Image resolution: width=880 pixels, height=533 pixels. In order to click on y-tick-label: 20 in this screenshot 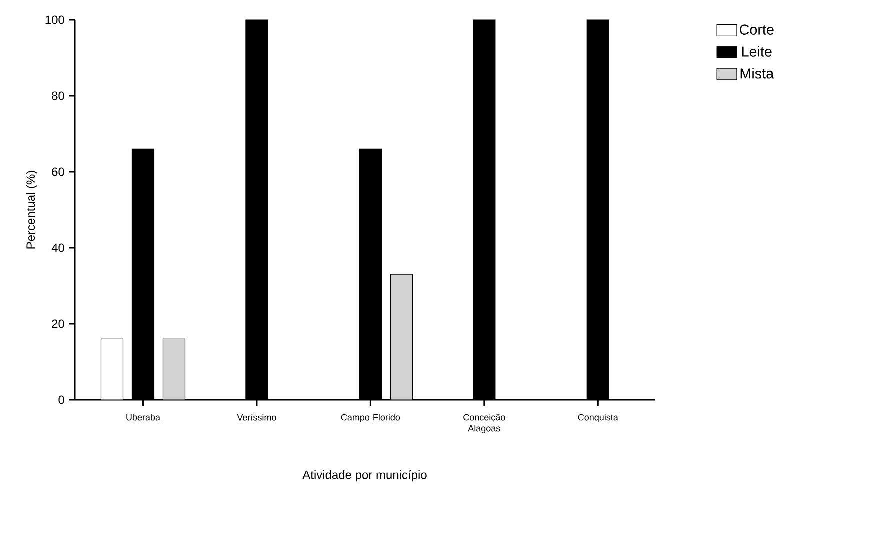, I will do `click(58, 324)`.